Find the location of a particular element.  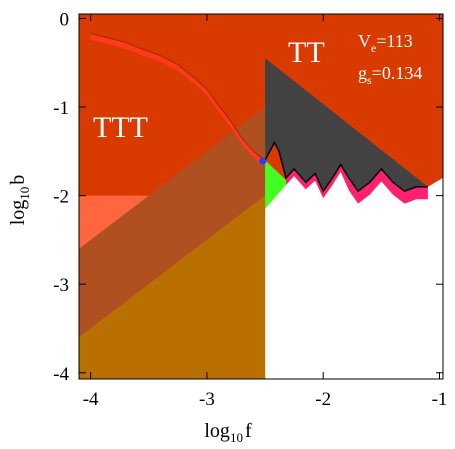

x-tick-label: -4 is located at coordinates (91, 399).